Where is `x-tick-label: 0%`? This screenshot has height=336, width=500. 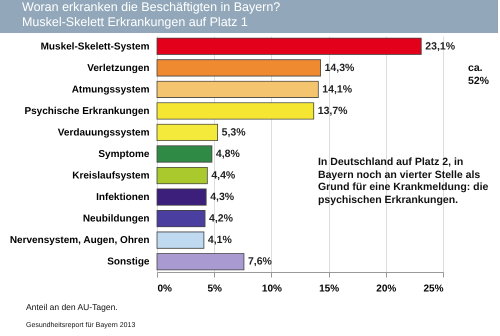
x-tick-label: 0% is located at coordinates (165, 289).